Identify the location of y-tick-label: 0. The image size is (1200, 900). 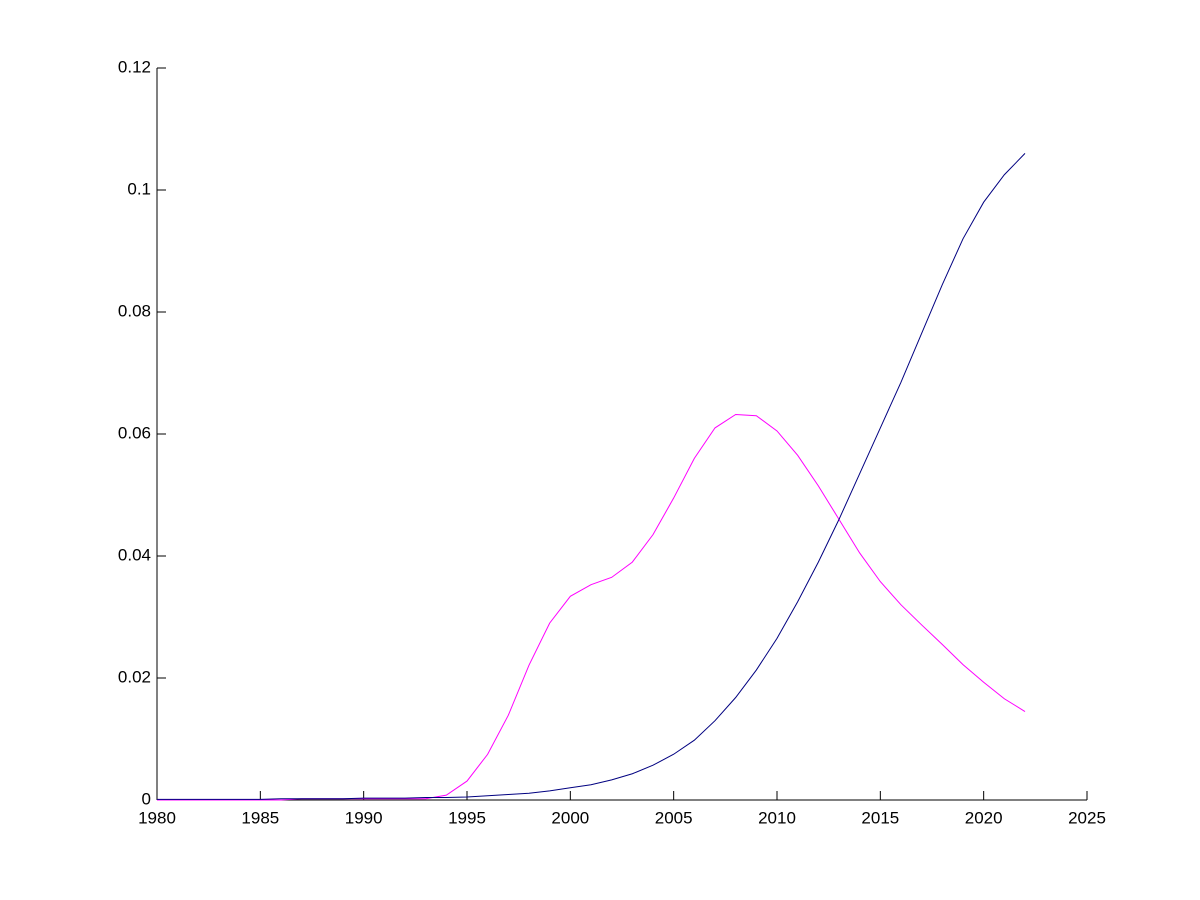
(146, 798).